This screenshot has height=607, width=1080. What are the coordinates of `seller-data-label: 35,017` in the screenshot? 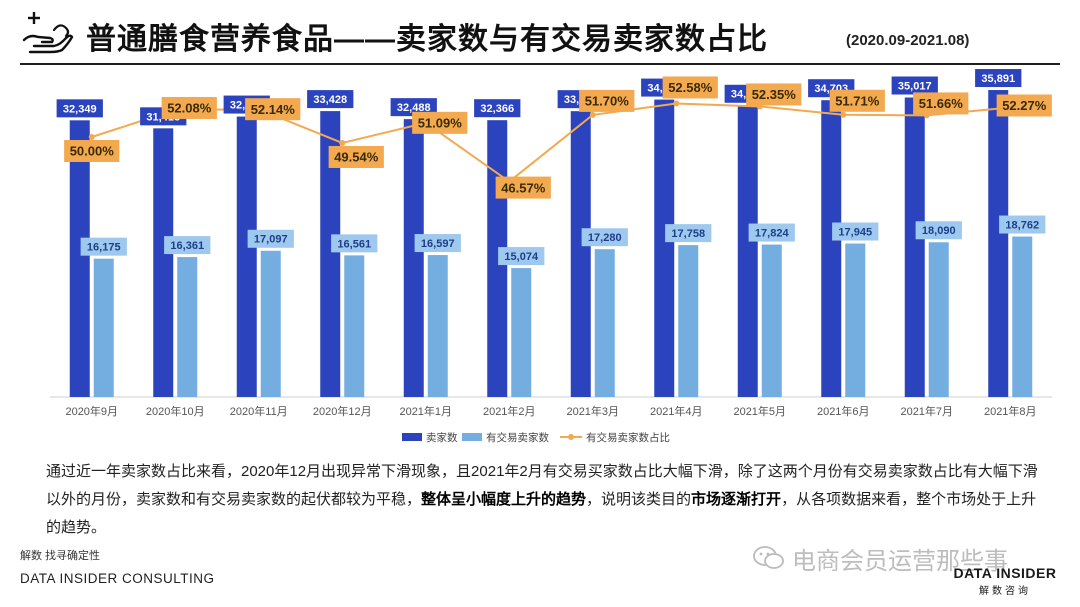 It's located at (915, 86).